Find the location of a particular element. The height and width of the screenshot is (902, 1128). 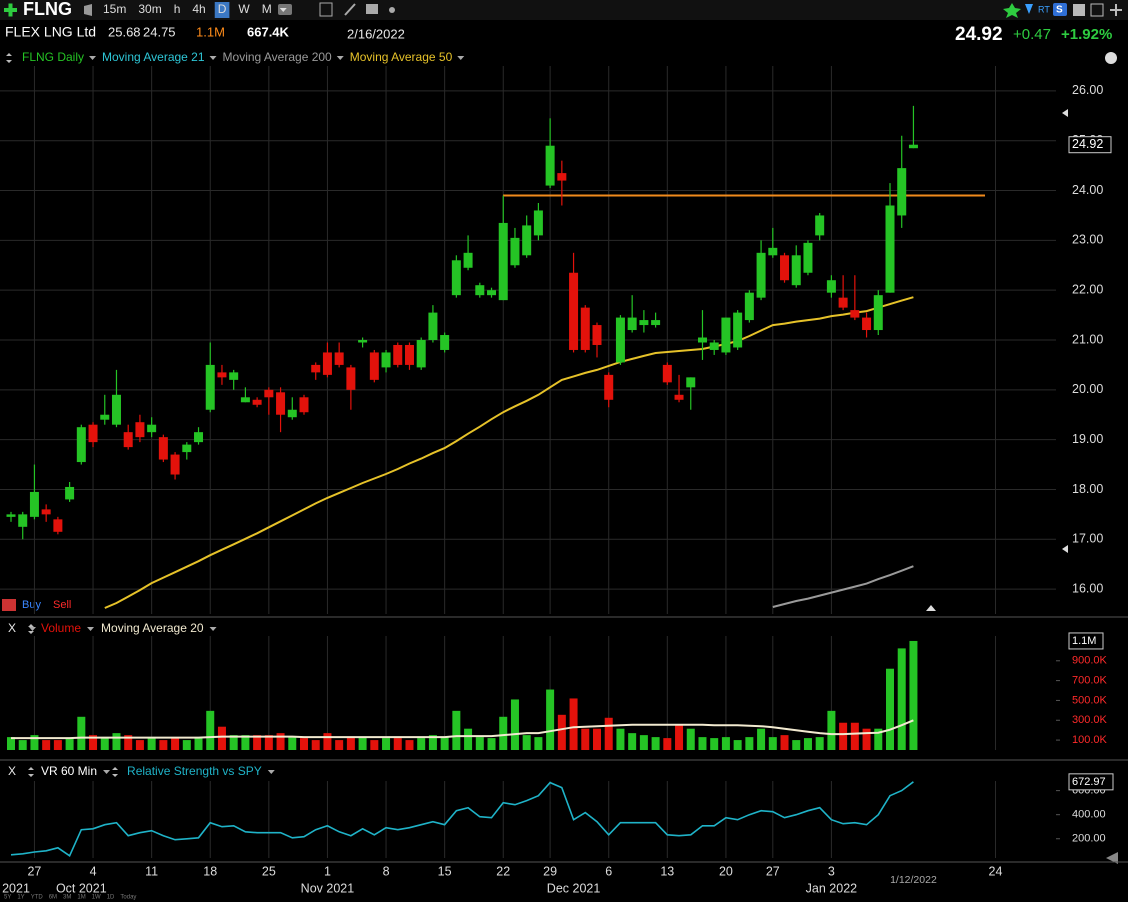

legend-item: FLNG Daily is located at coordinates (53, 57).